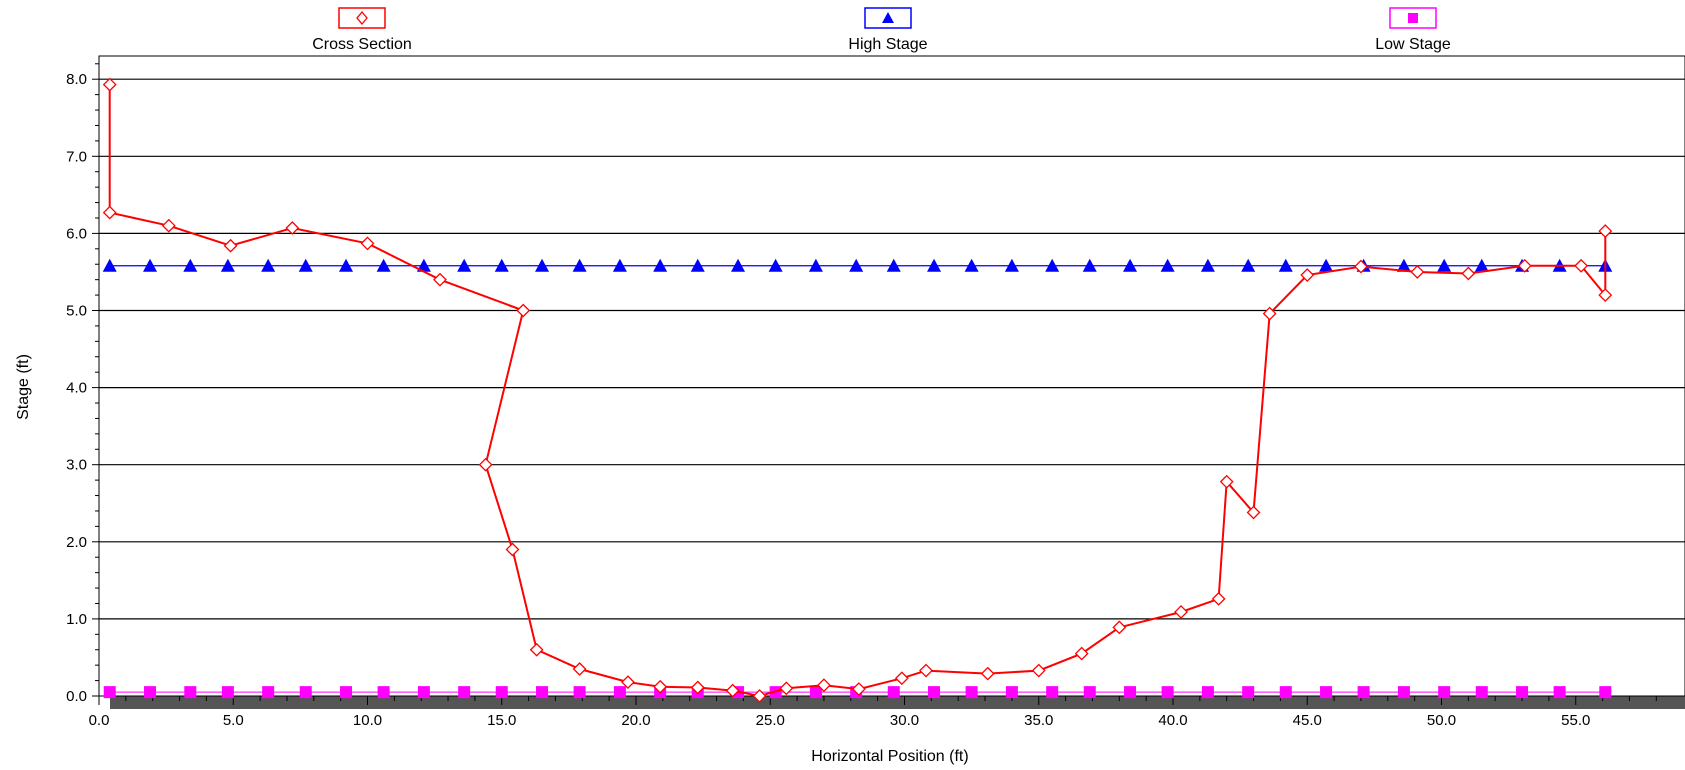 The width and height of the screenshot is (1685, 770). Describe the element at coordinates (82, 384) in the screenshot. I see `y-axis: 0.0 1.0 2.0 3.0 4.0 5.0 6.0 7.0 8.0` at that location.